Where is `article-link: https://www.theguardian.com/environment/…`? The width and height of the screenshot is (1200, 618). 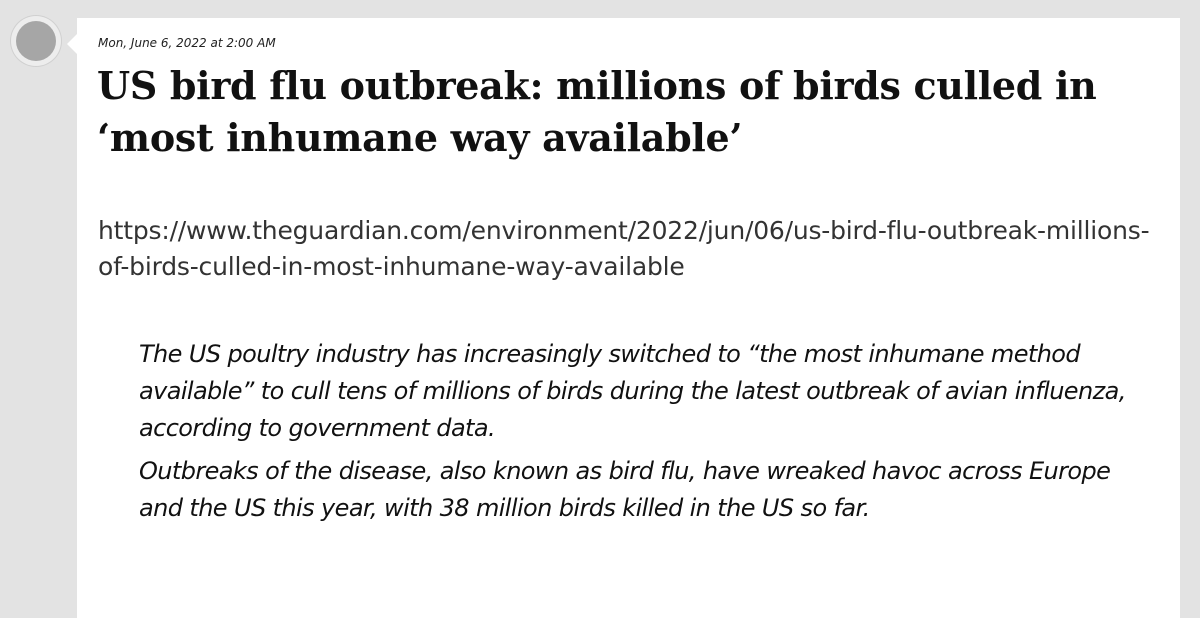 article-link: https://www.theguardian.com/environment/… is located at coordinates (624, 248).